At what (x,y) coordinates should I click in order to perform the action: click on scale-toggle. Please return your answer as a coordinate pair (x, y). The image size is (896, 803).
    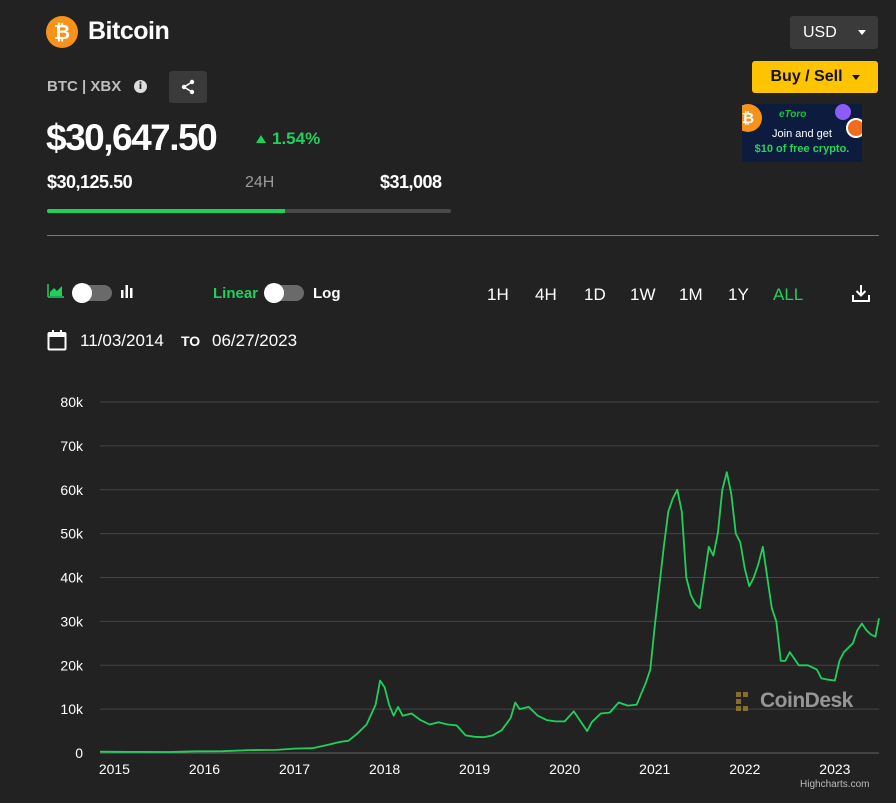
    Looking at the image, I should click on (284, 293).